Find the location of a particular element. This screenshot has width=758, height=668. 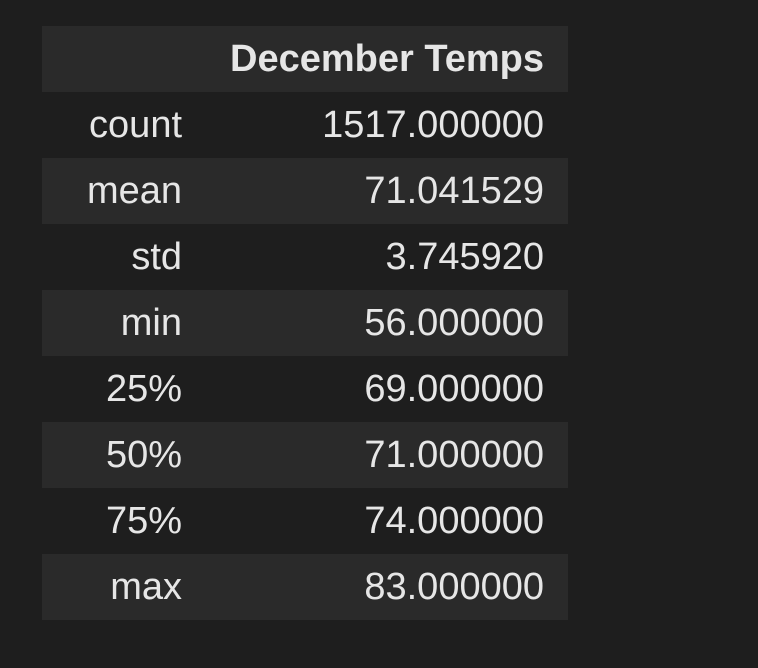

table-row: std 3.745920 is located at coordinates (305, 257).